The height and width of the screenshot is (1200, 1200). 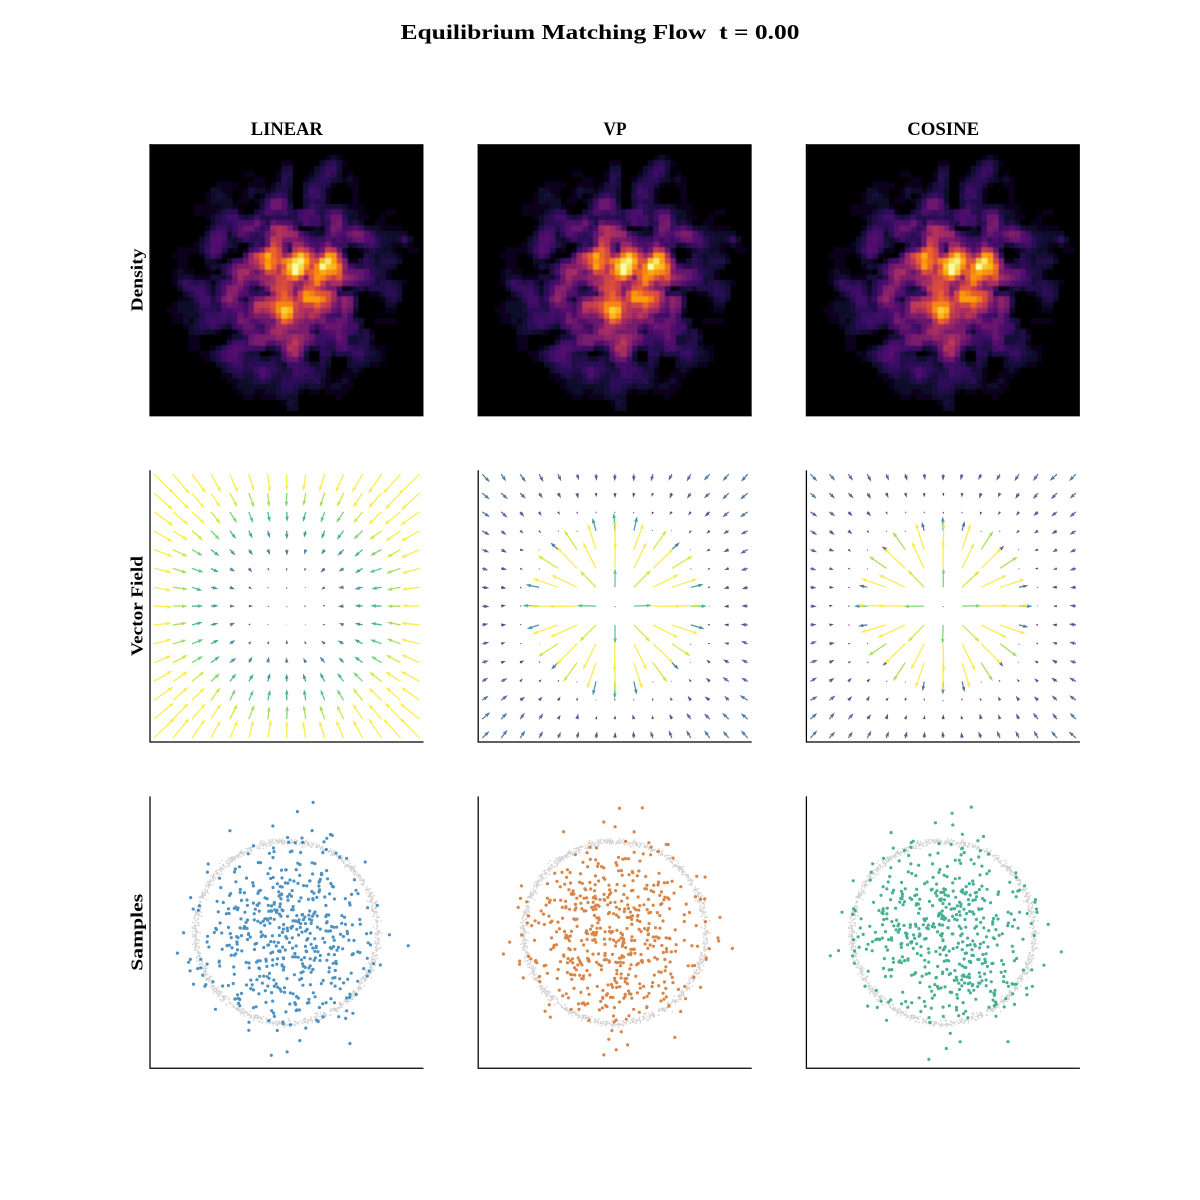 What do you see at coordinates (600, 32) in the screenshot?
I see `svg-text:Equilibrium Matching Flow t =: Equilibrium Matching Flow t = 0.00` at bounding box center [600, 32].